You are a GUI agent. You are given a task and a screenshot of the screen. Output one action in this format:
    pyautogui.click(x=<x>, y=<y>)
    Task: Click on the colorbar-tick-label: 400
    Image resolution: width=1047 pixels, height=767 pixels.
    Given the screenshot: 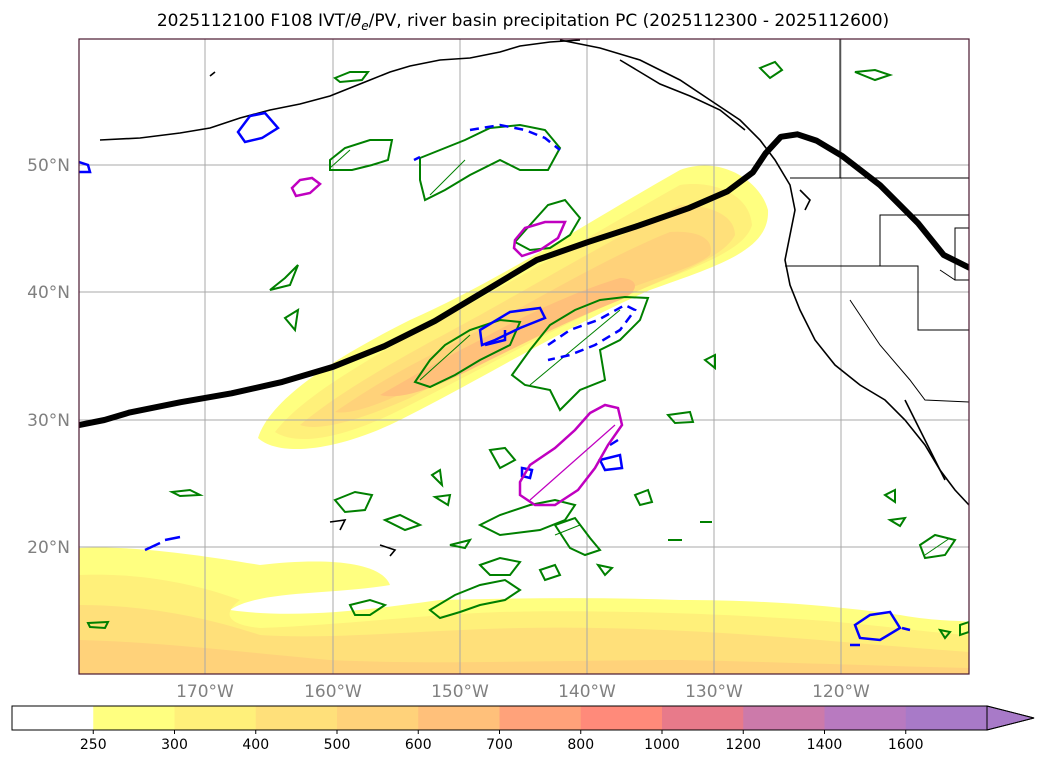 What is the action you would take?
    pyautogui.click(x=255, y=745)
    